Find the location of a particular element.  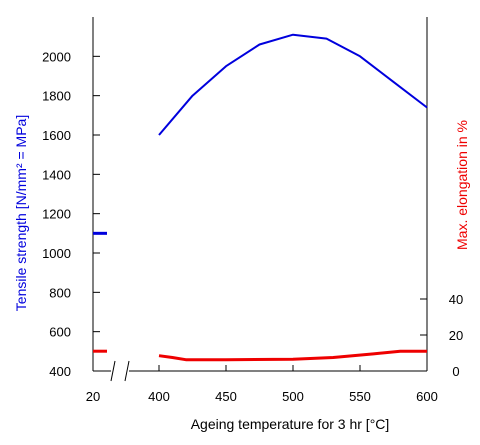

x-axis-title: Ageing temperature for 3 hr [°C] is located at coordinates (290, 424).